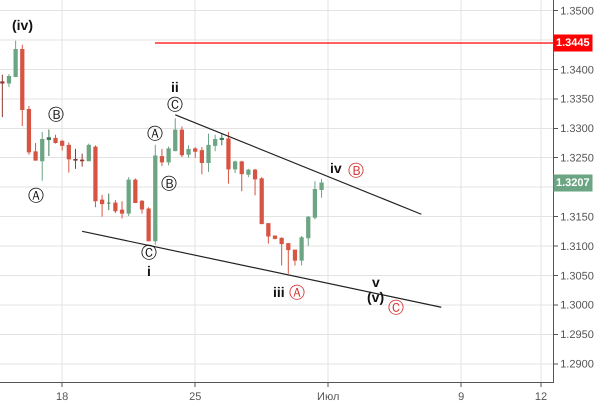 Image resolution: width=605 pixels, height=402 pixels. I want to click on y-tick-label: 1.3300, so click(577, 129).